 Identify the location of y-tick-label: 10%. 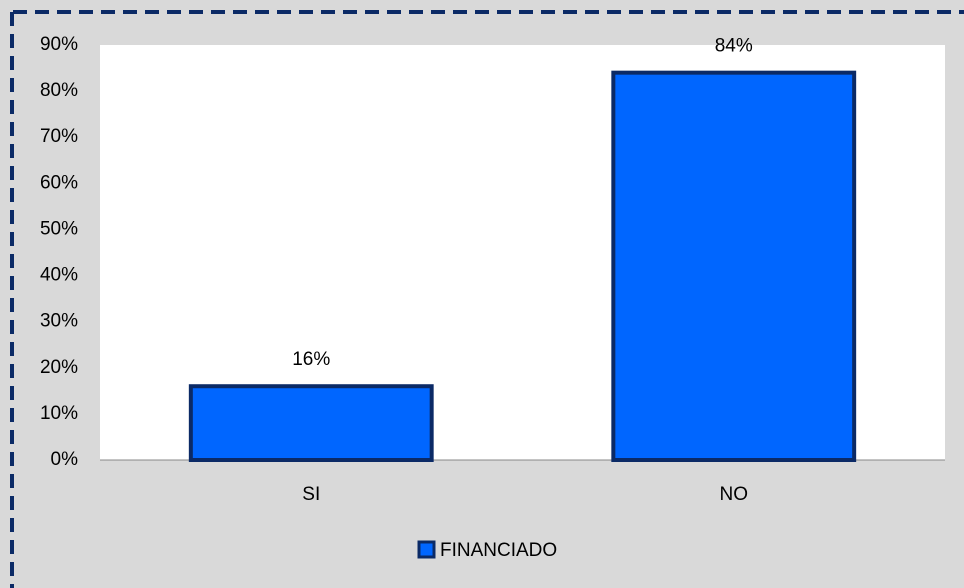
(59, 413).